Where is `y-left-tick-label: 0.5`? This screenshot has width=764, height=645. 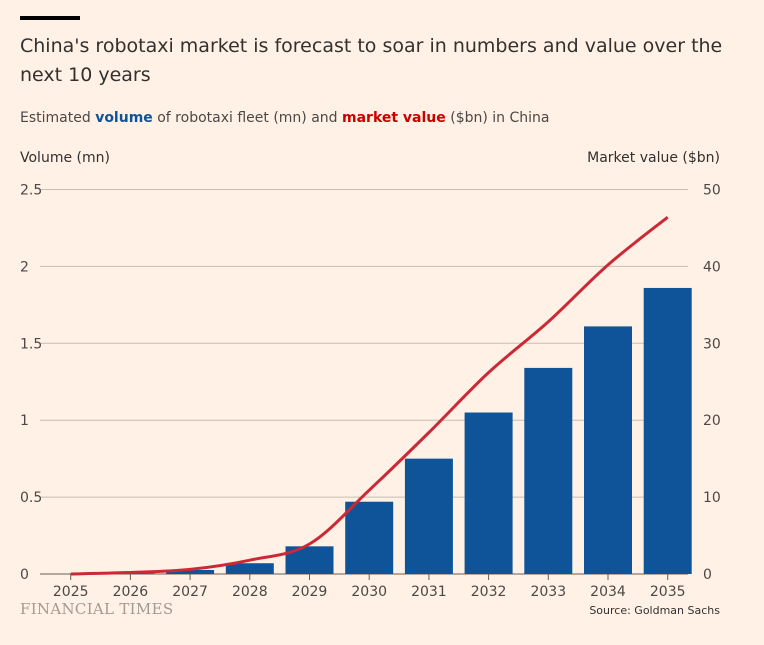
y-left-tick-label: 0.5 is located at coordinates (31, 498).